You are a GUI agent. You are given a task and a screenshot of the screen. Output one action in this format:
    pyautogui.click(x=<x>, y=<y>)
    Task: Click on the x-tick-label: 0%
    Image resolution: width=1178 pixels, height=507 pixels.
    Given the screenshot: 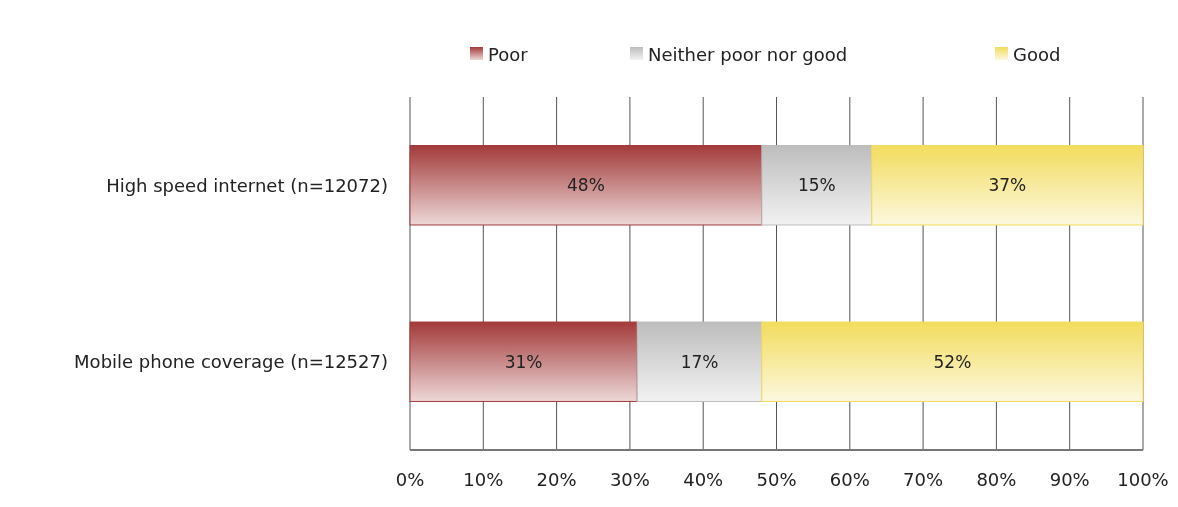 What is the action you would take?
    pyautogui.click(x=410, y=479)
    